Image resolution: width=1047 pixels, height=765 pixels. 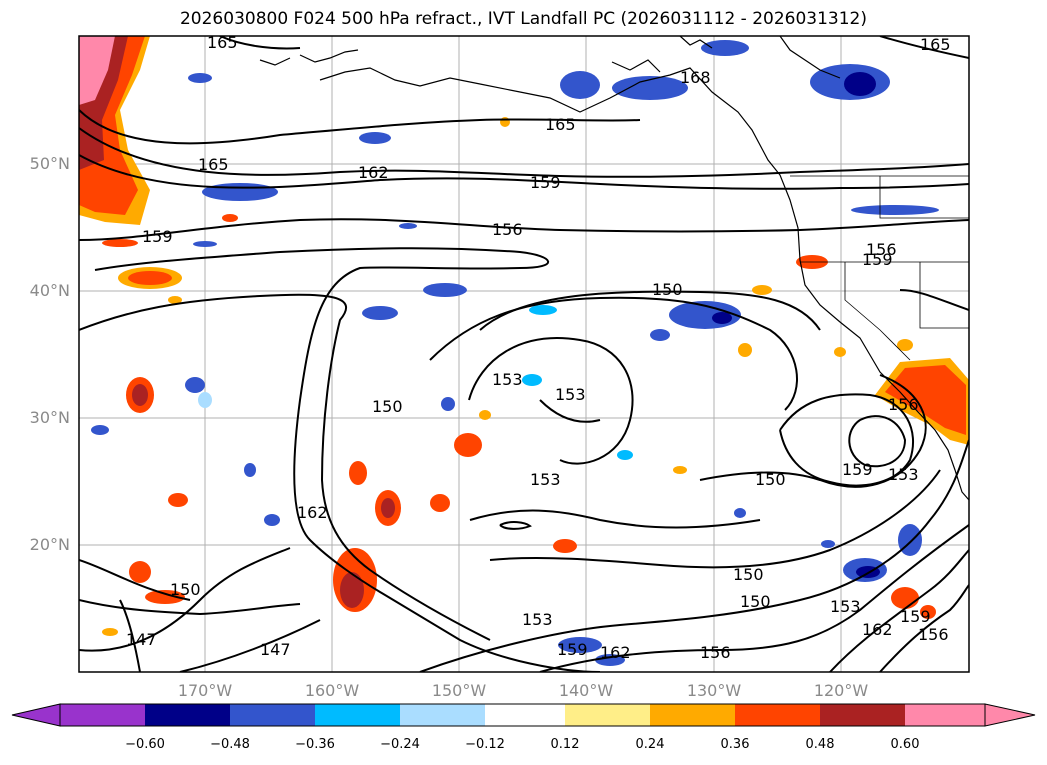 I want to click on state-borders, so click(x=879, y=198).